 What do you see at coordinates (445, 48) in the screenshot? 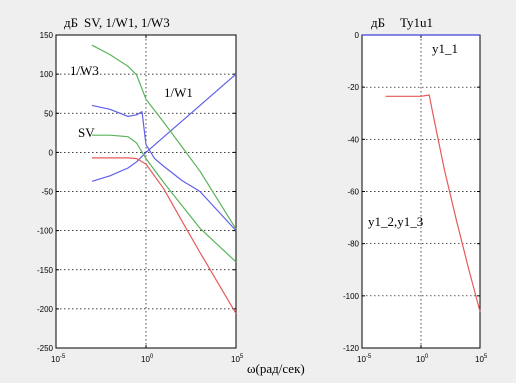
I see `annotation-y1-1: y1_1` at bounding box center [445, 48].